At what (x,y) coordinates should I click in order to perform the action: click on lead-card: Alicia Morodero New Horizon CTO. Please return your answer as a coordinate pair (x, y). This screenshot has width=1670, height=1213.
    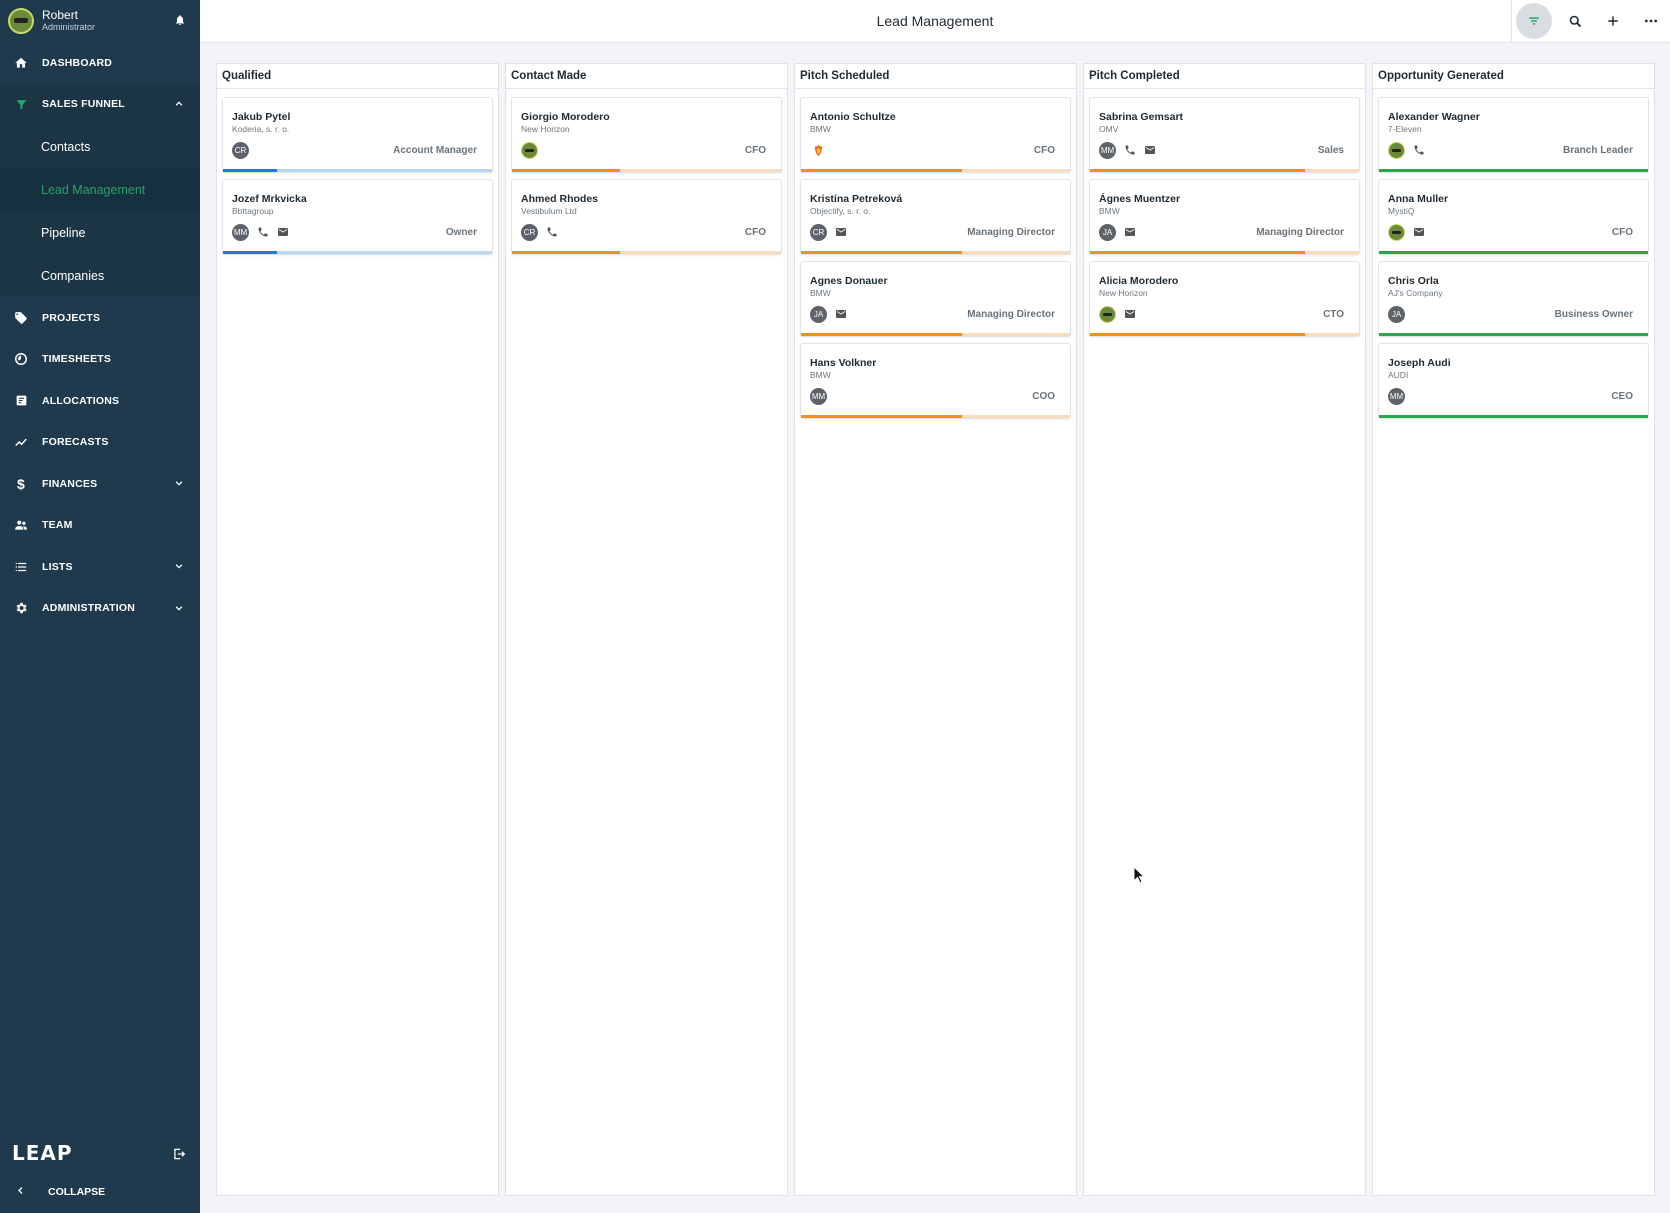
    Looking at the image, I should click on (1224, 299).